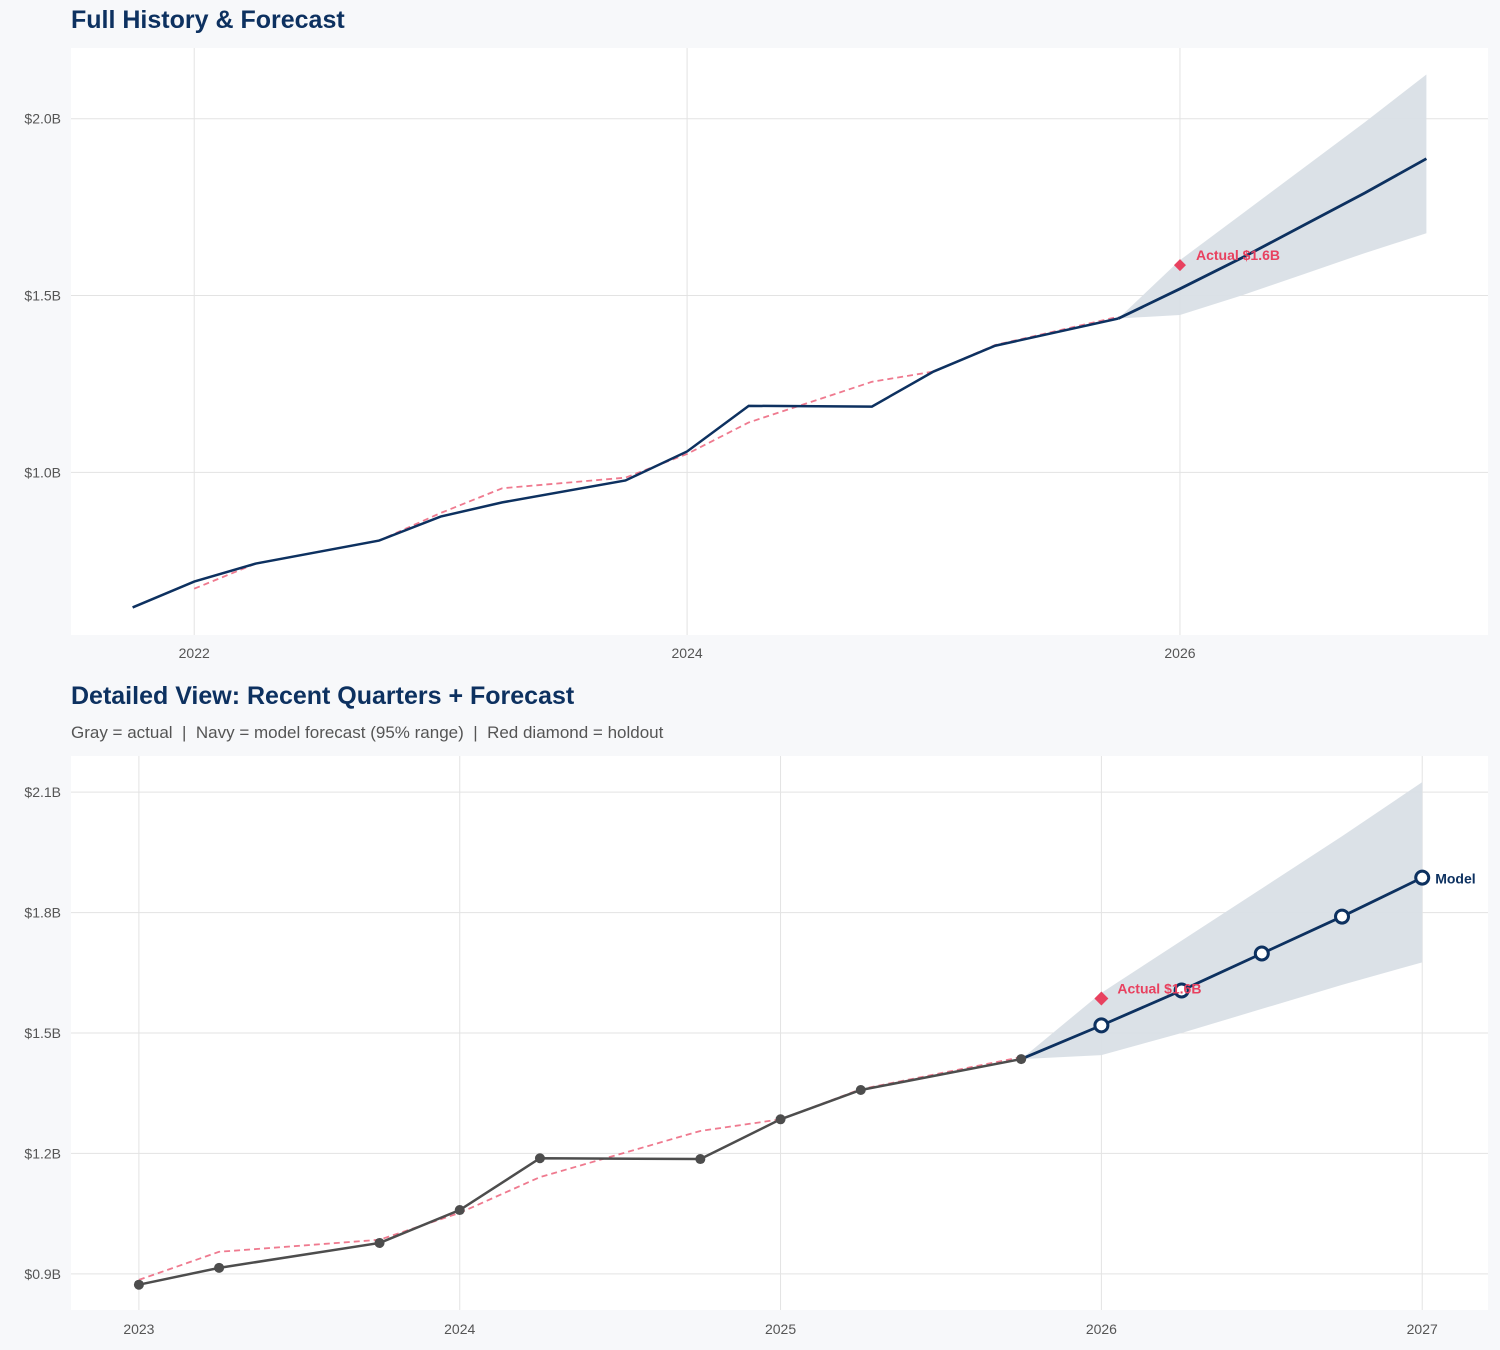 The height and width of the screenshot is (1350, 1500). What do you see at coordinates (194, 653) in the screenshot?
I see `x-tick-label: 2022` at bounding box center [194, 653].